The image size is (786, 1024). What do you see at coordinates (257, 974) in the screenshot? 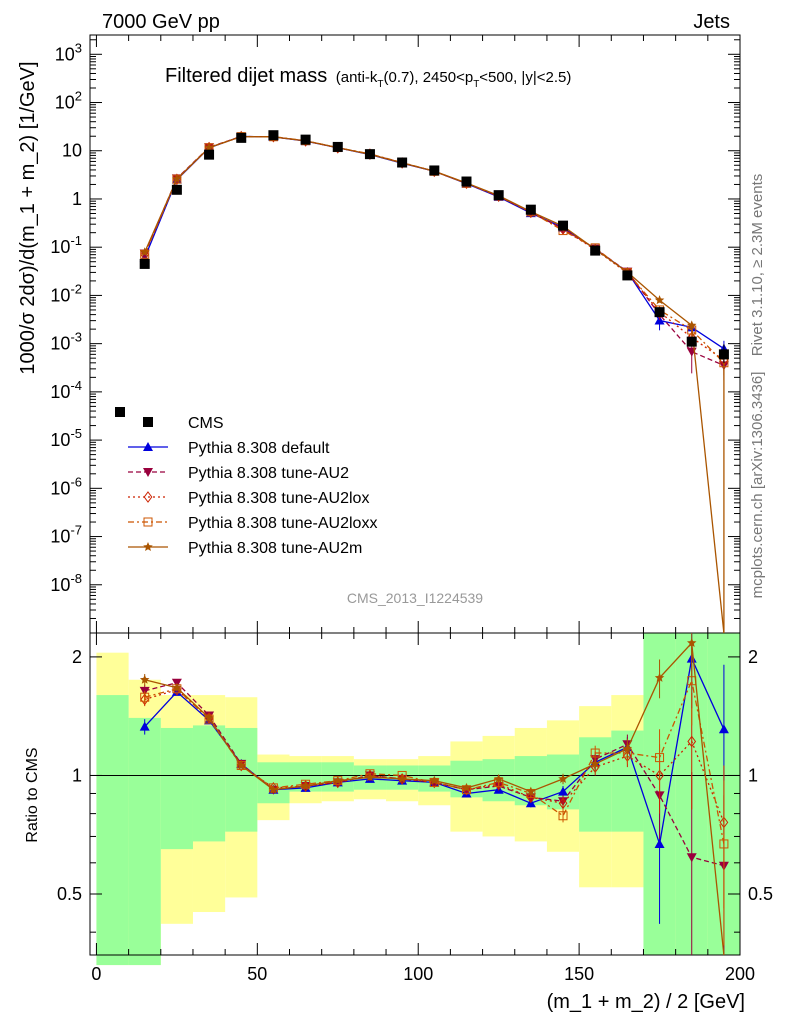
I see `x-tick-label-50: 50` at bounding box center [257, 974].